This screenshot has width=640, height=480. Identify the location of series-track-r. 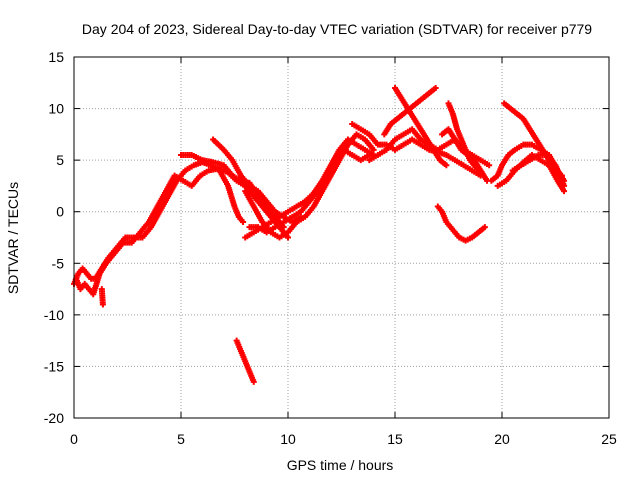
(538, 170).